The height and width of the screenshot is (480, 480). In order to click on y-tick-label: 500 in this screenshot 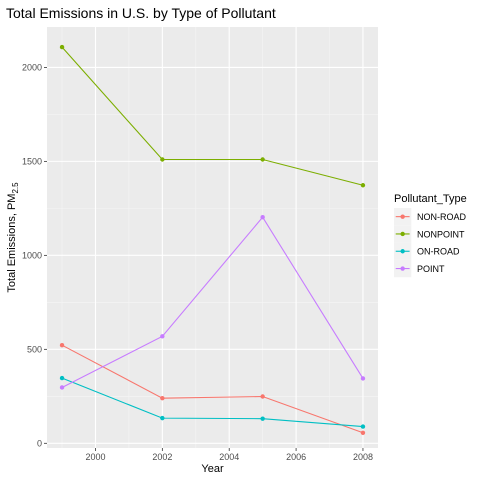, I will do `click(34, 349)`.